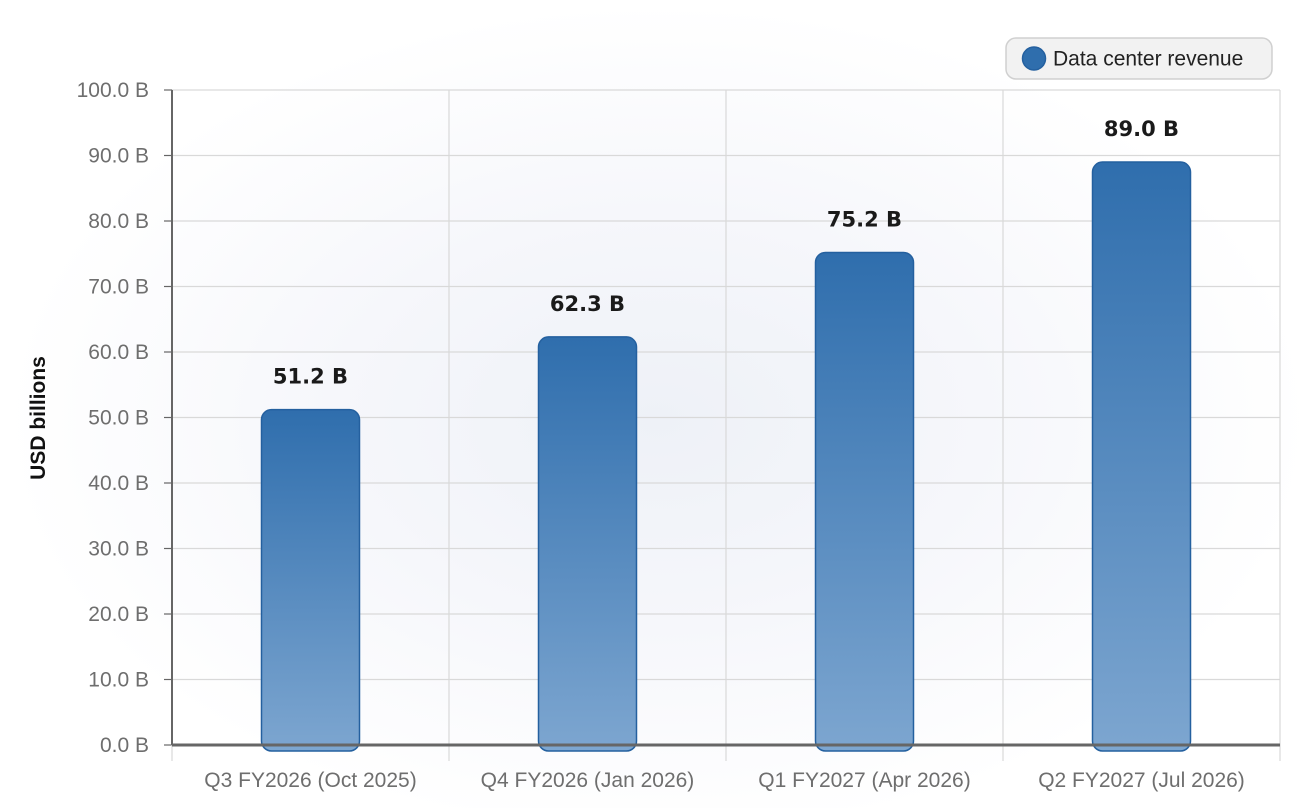 Image resolution: width=1316 pixels, height=808 pixels. I want to click on legend-label: Data center revenue, so click(1148, 59).